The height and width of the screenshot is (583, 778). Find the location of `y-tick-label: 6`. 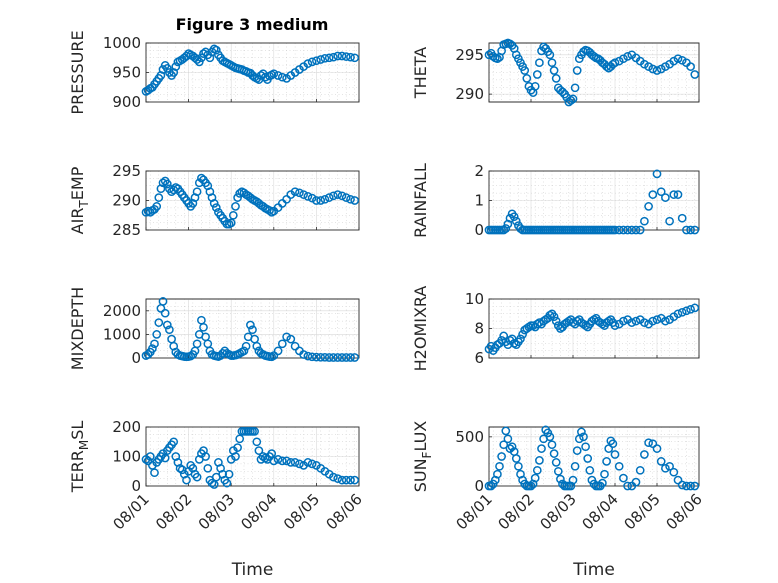

y-tick-label: 6 is located at coordinates (479, 358).